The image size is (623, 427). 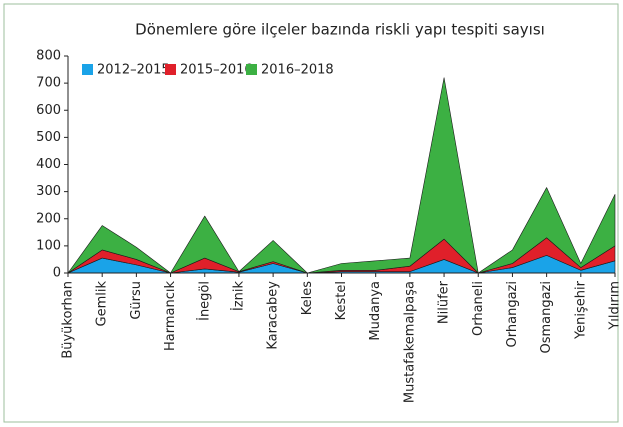 I want to click on y-tick-label: 0, so click(x=57, y=273).